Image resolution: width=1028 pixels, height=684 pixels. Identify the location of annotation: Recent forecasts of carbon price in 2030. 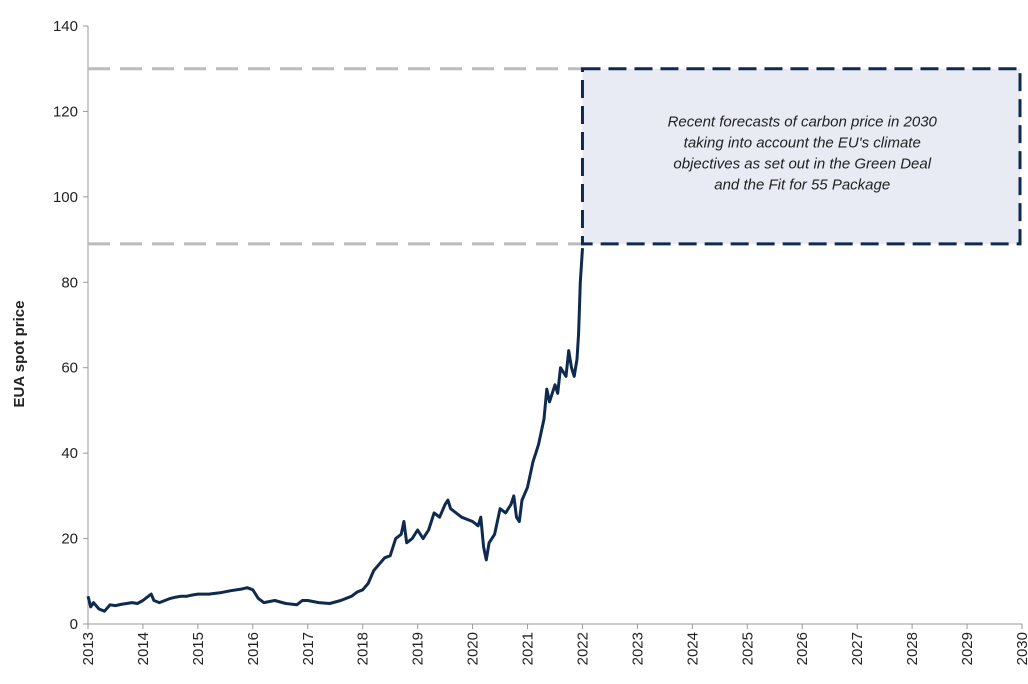
(803, 122).